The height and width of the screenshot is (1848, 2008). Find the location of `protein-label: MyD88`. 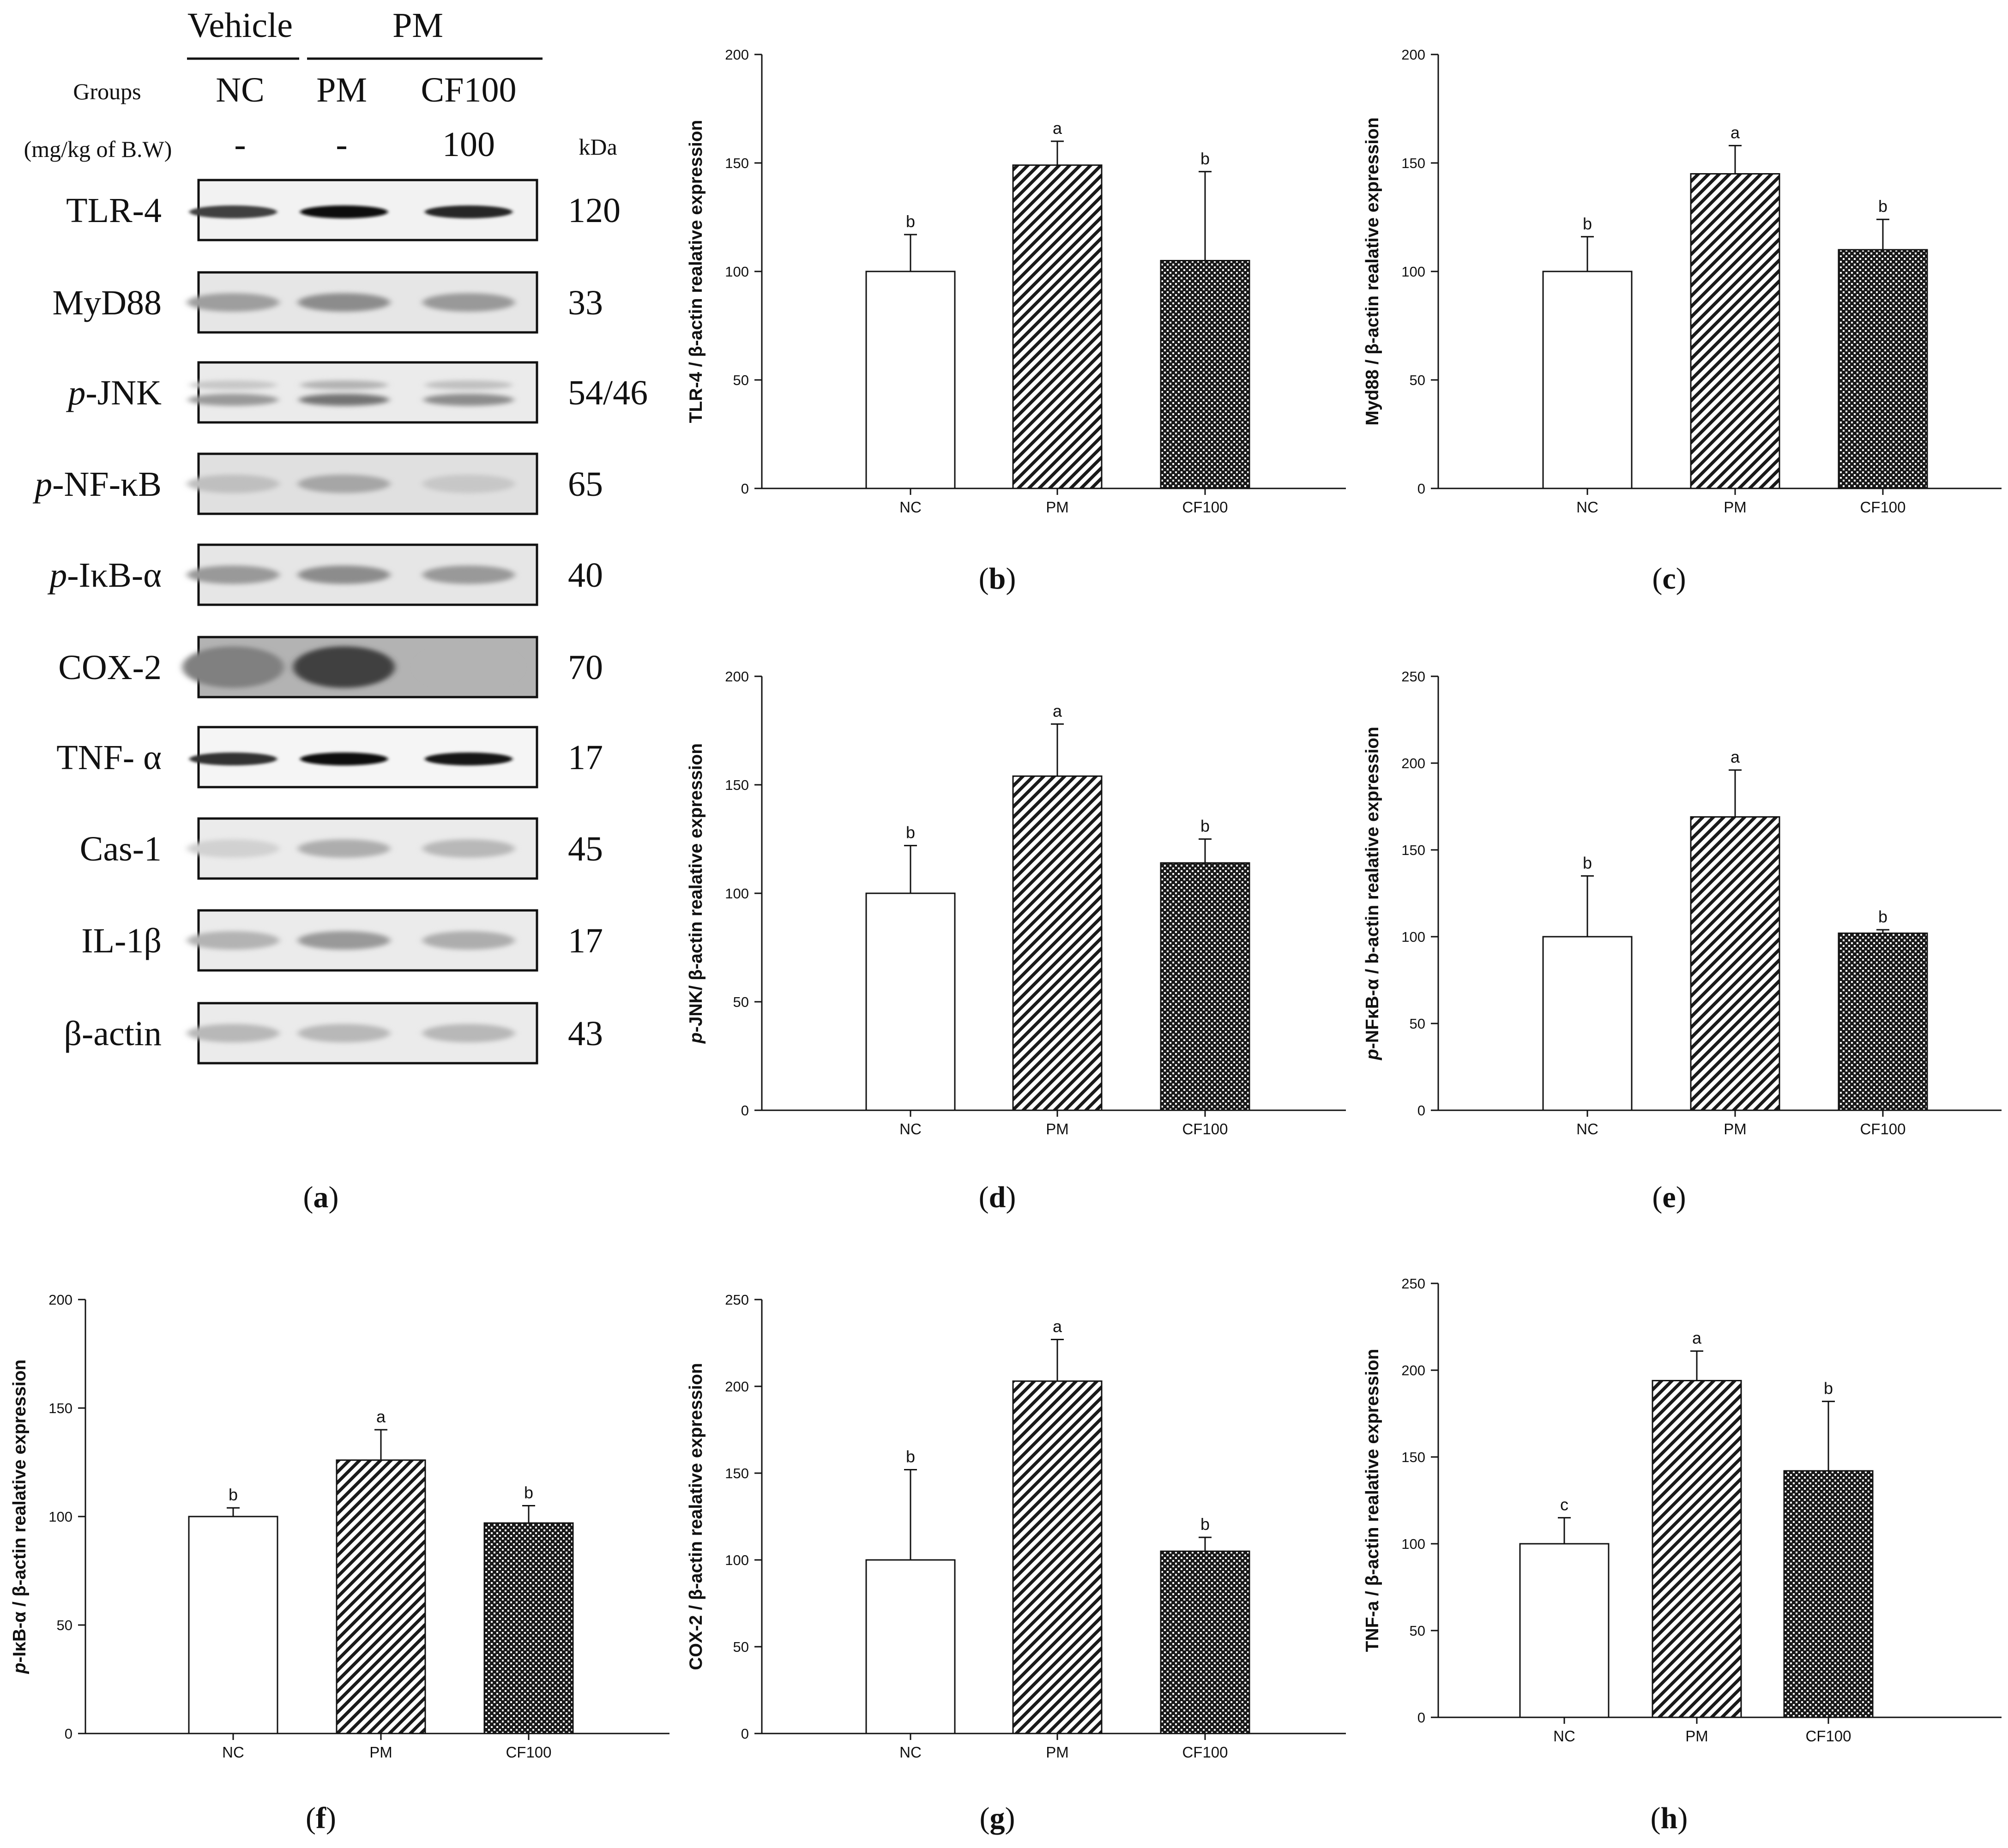

protein-label: MyD88 is located at coordinates (107, 302).